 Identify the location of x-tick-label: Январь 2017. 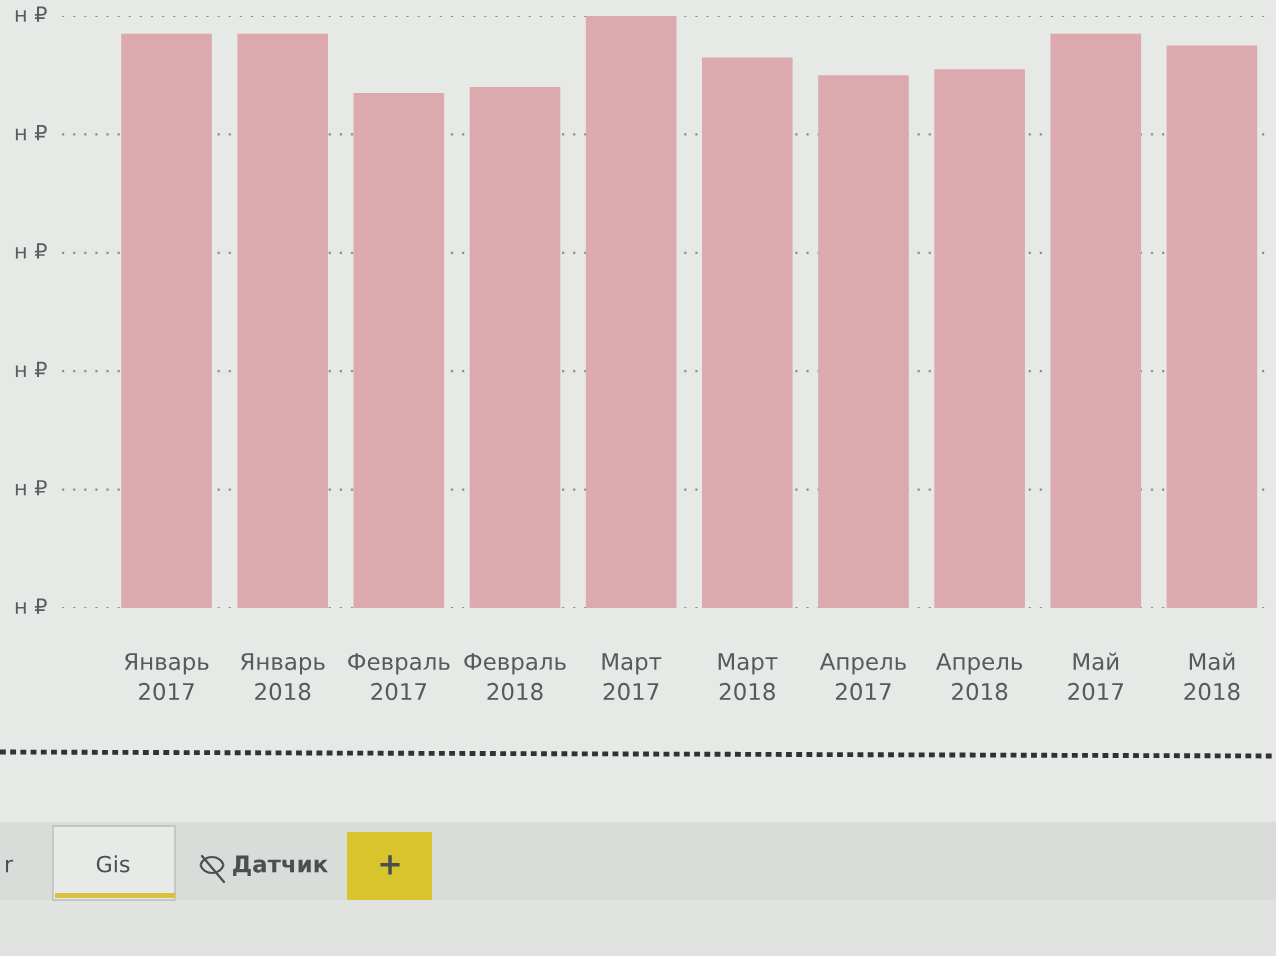
(166, 677).